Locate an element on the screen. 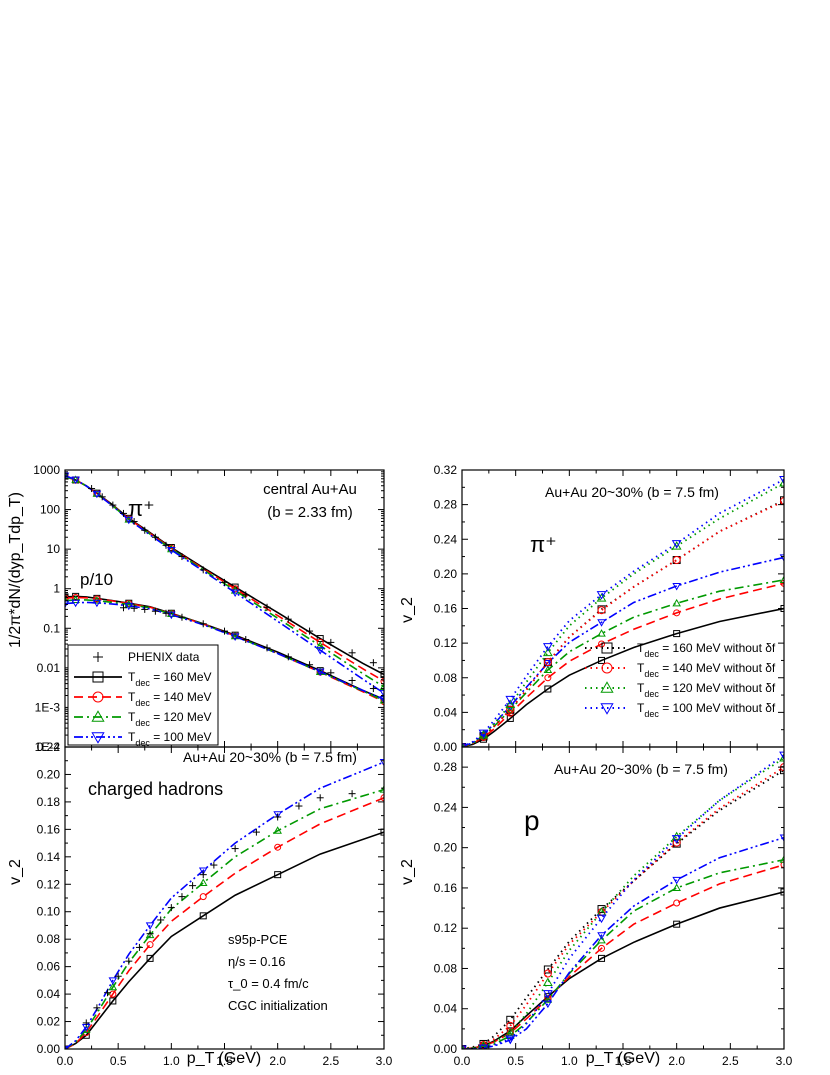 The width and height of the screenshot is (830, 1075). tau0-label: τ_0 = 0.4 fm/c is located at coordinates (268, 983).